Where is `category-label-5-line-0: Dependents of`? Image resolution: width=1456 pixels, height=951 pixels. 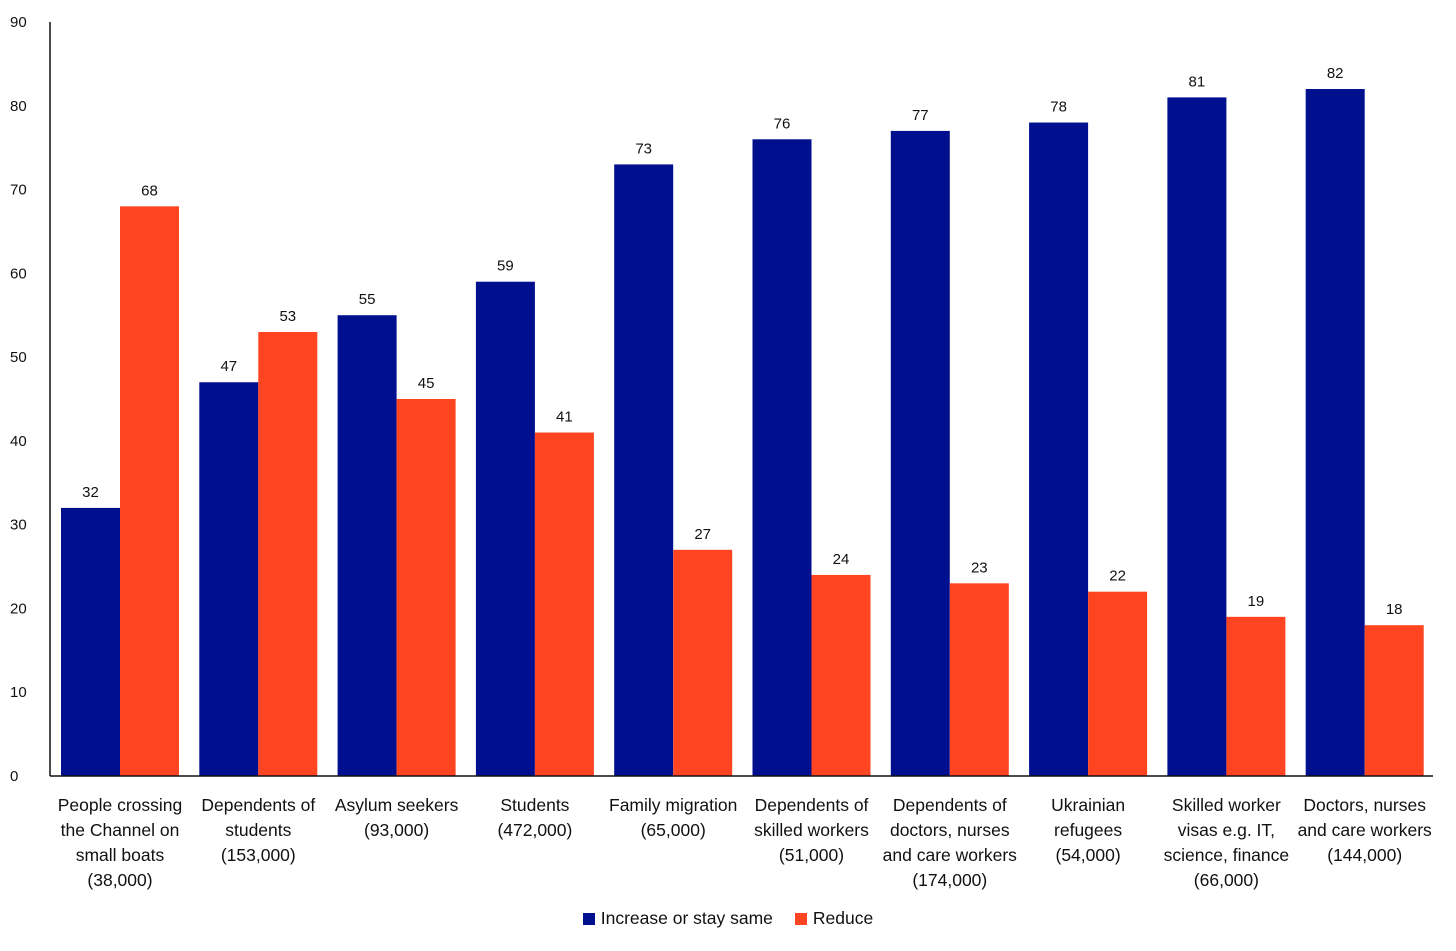
category-label-5-line-0: Dependents of is located at coordinates (812, 805).